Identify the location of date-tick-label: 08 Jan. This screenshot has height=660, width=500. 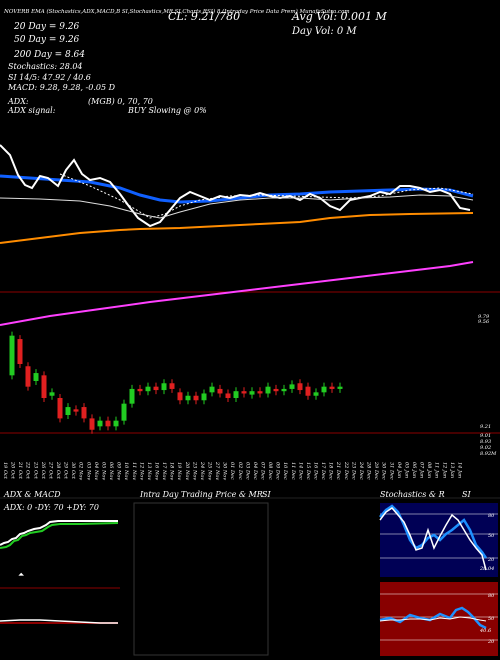
(429, 470).